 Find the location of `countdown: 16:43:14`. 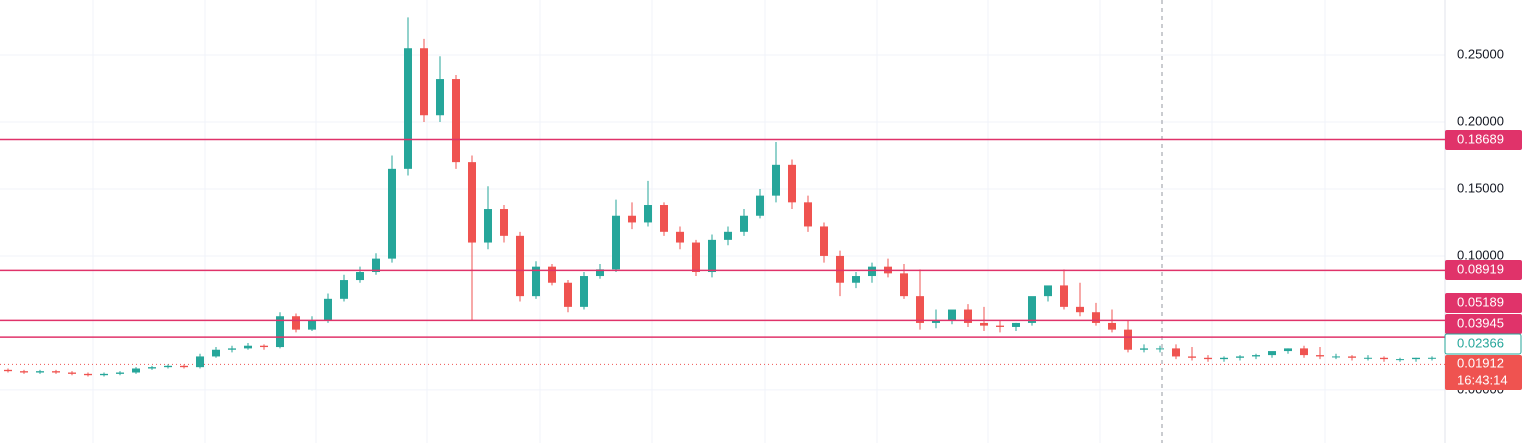

countdown: 16:43:14 is located at coordinates (1482, 379).